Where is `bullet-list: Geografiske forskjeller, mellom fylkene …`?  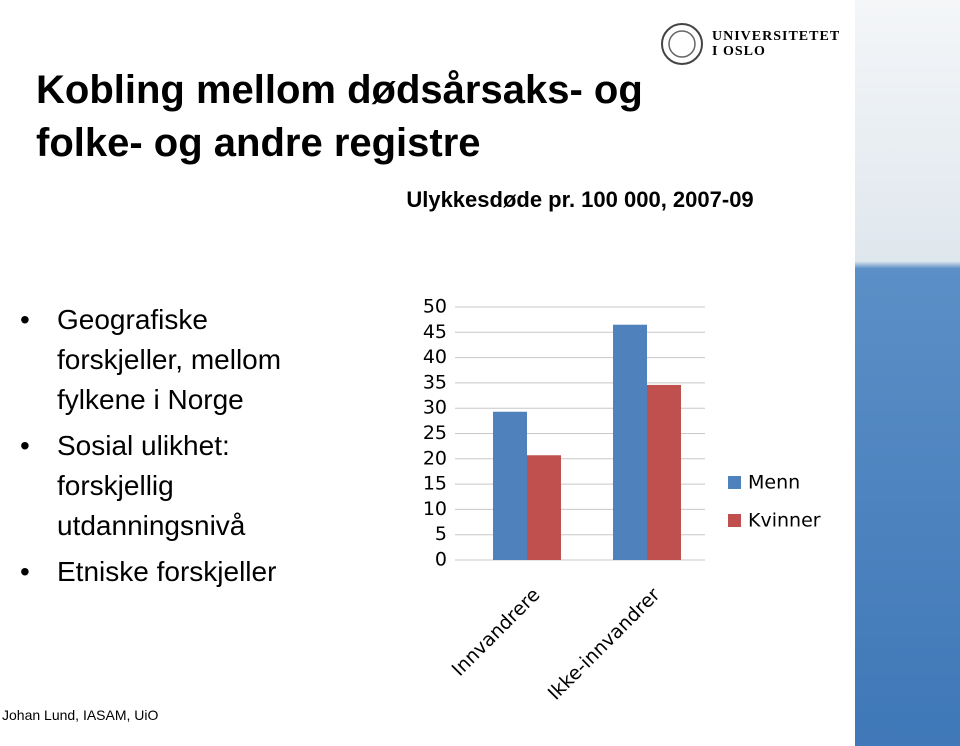
bullet-list: Geografiske forskjeller, mellom fylkene … is located at coordinates (180, 449).